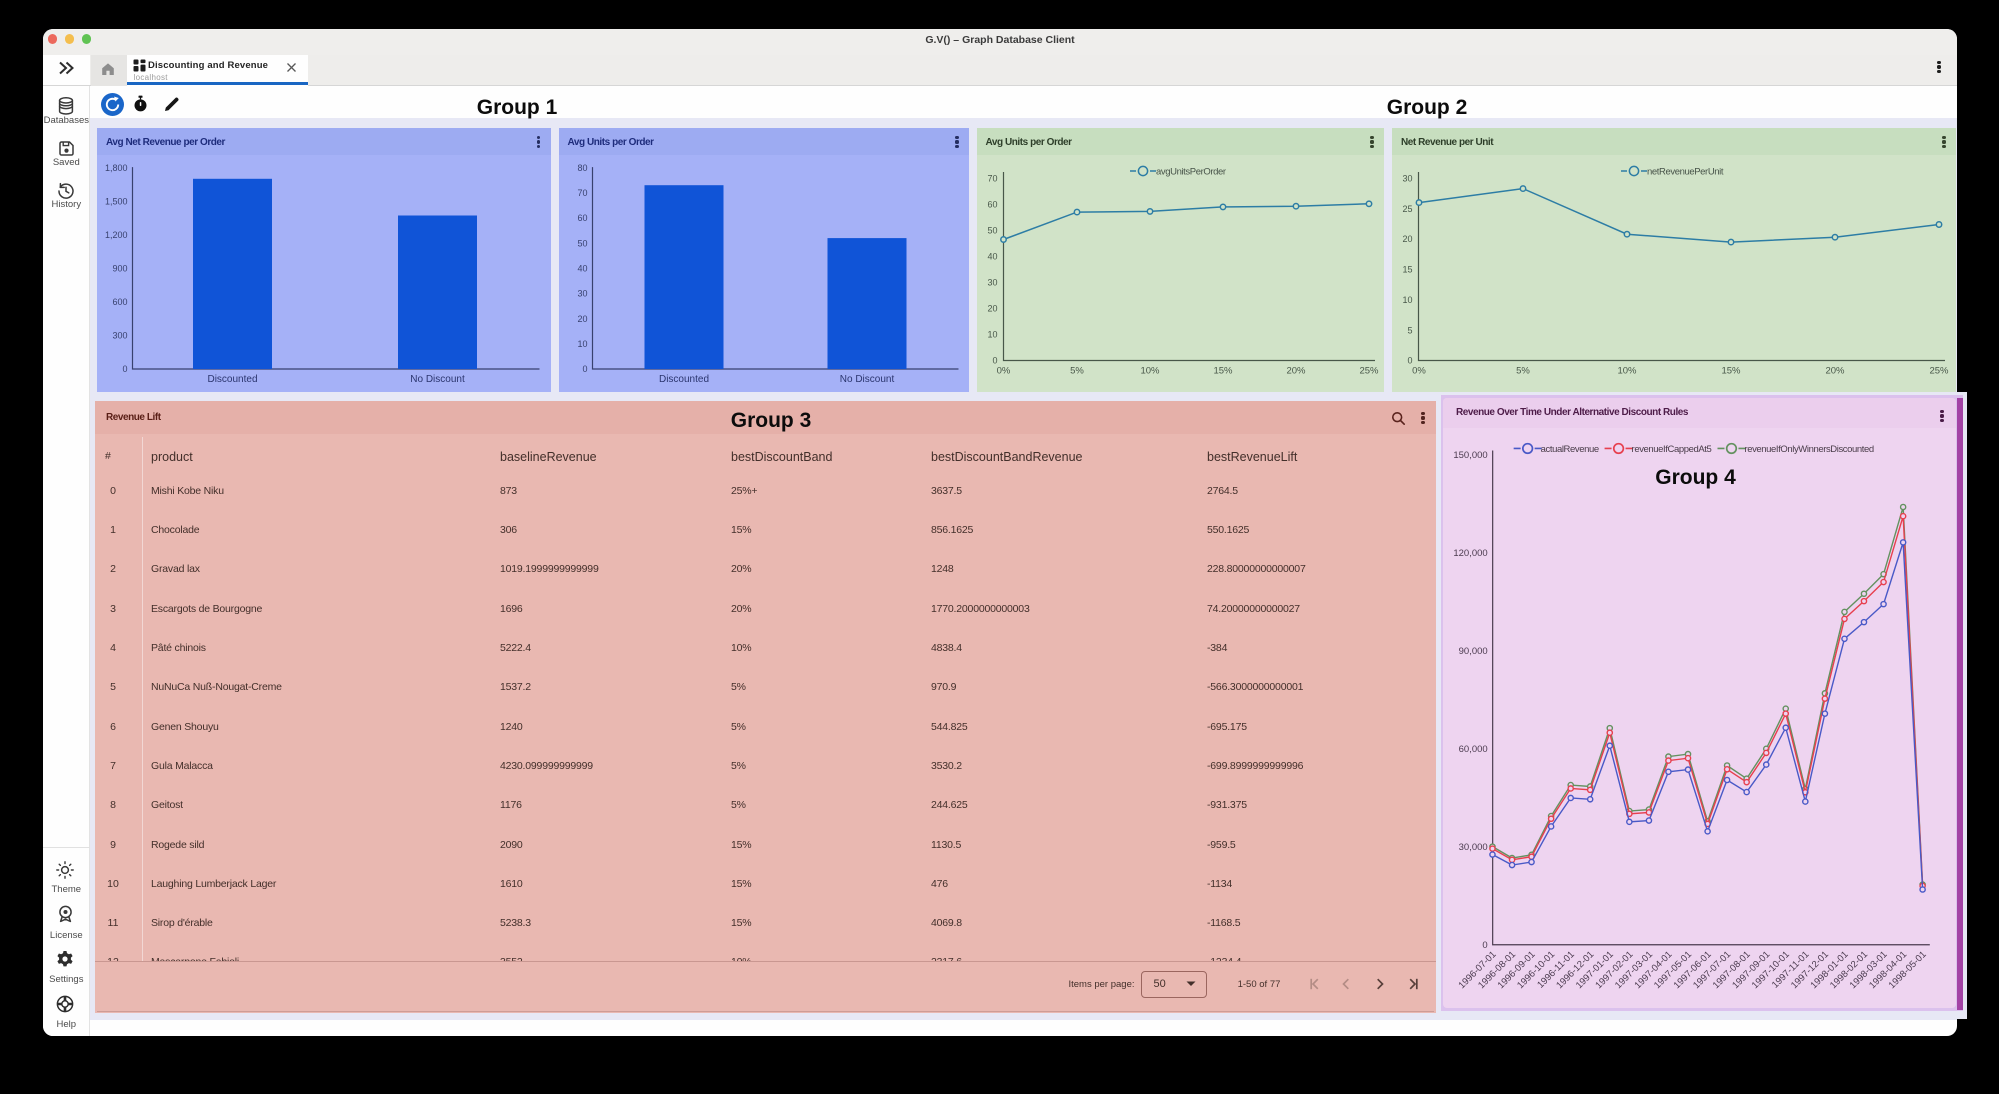  Describe the element at coordinates (119, 269) in the screenshot. I see `svg-text: 900` at that location.